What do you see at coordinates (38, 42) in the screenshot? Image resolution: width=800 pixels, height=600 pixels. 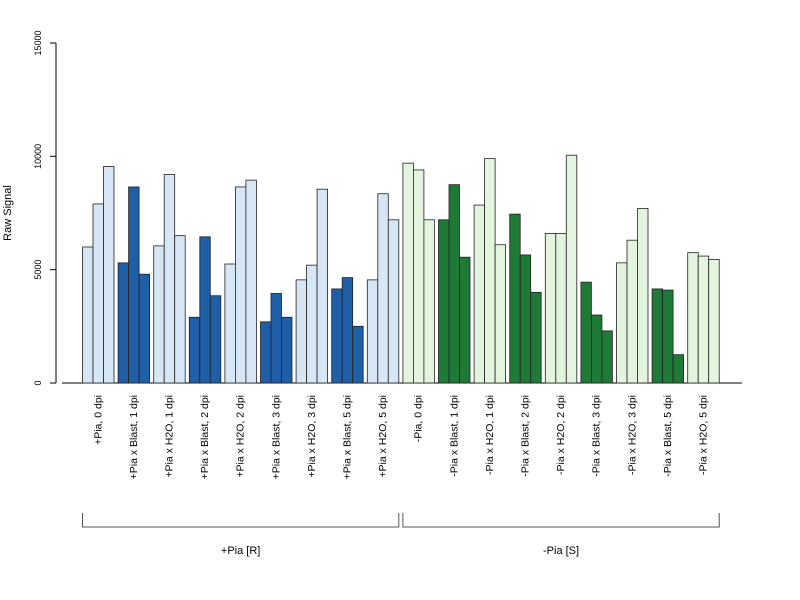 I see `y-tick-label: 15000` at bounding box center [38, 42].